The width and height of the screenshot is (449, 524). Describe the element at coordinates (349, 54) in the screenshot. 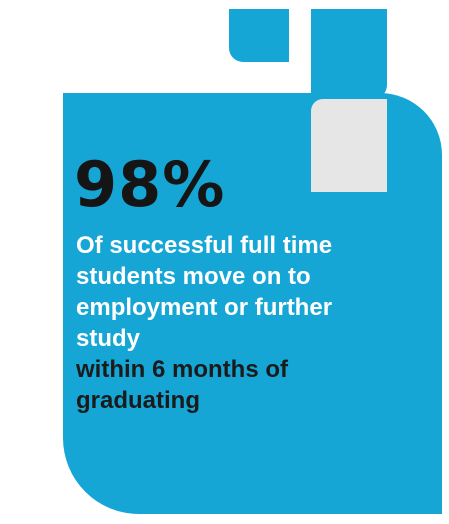

I see `decorative-tall-blue-square` at that location.